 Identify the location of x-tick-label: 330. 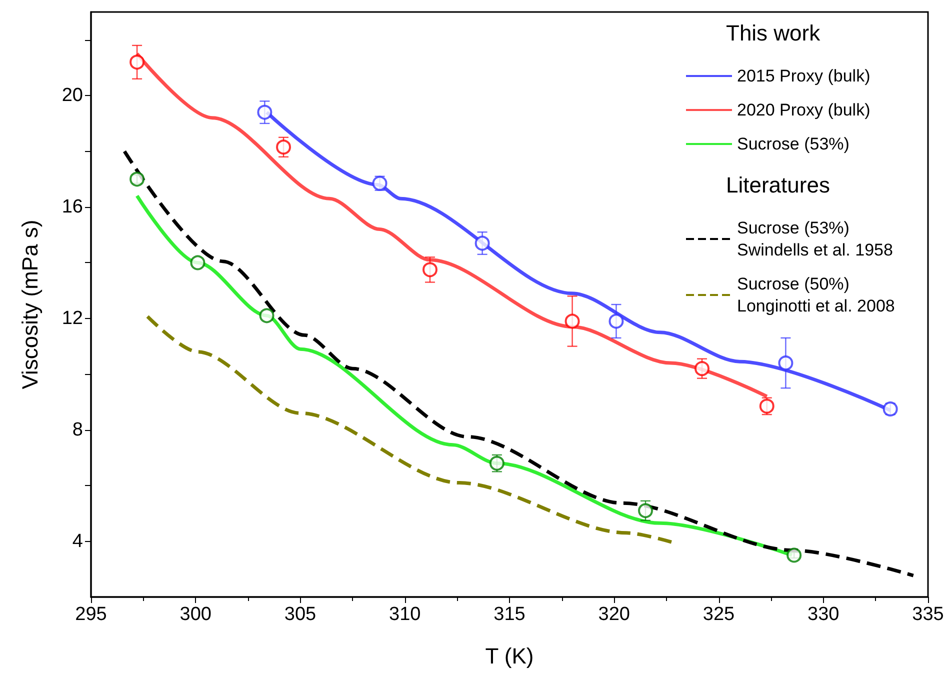
(824, 614).